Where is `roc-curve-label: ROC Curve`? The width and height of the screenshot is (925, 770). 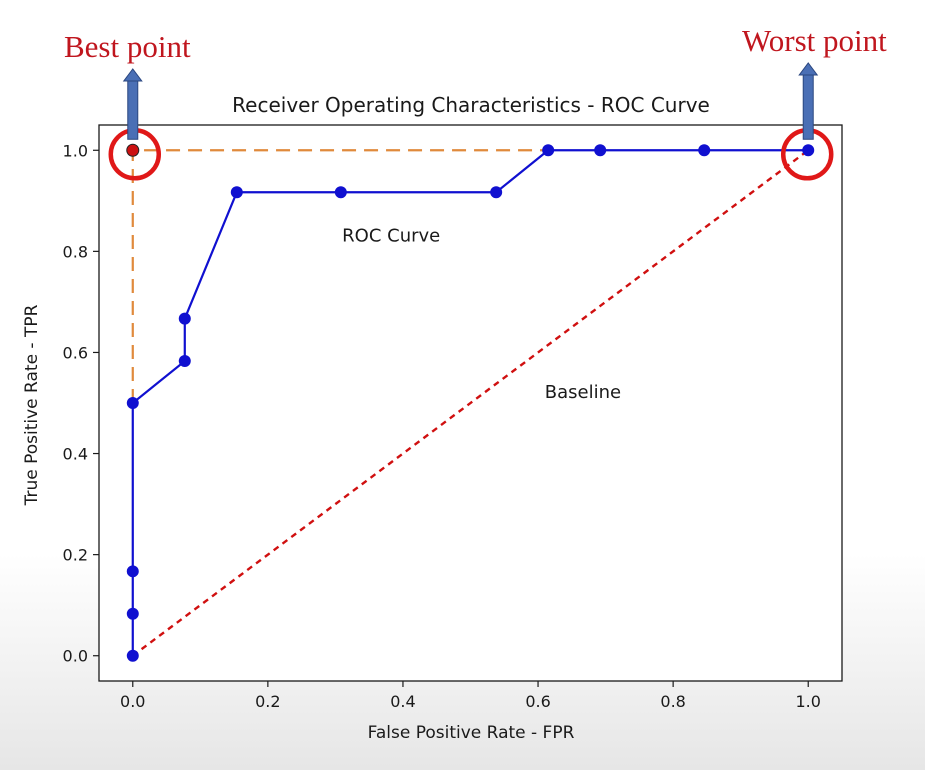 roc-curve-label: ROC Curve is located at coordinates (391, 235).